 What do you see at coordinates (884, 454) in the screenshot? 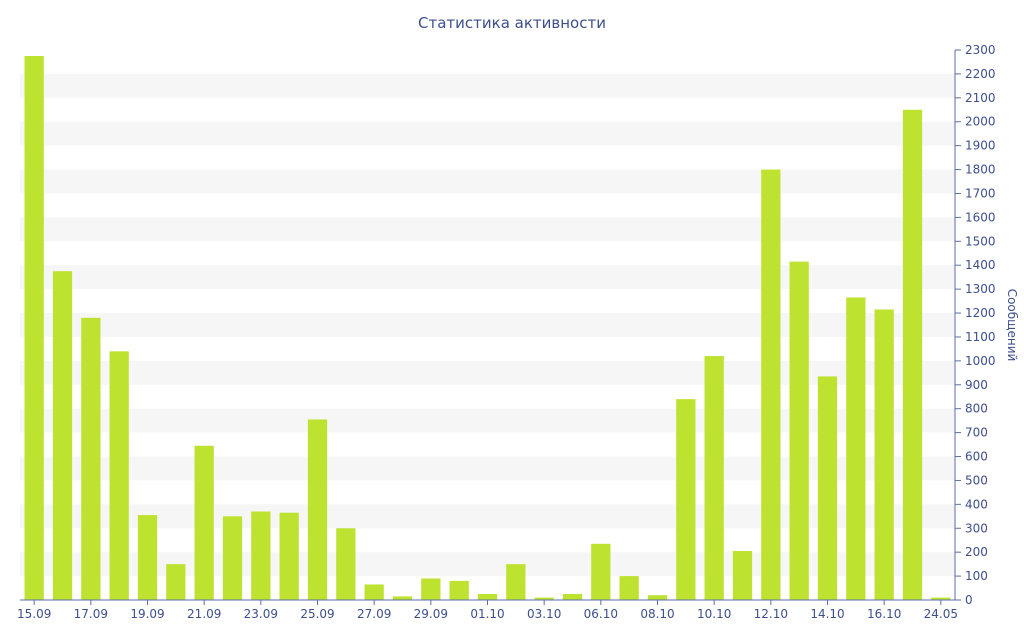
I see `bar-16.10` at bounding box center [884, 454].